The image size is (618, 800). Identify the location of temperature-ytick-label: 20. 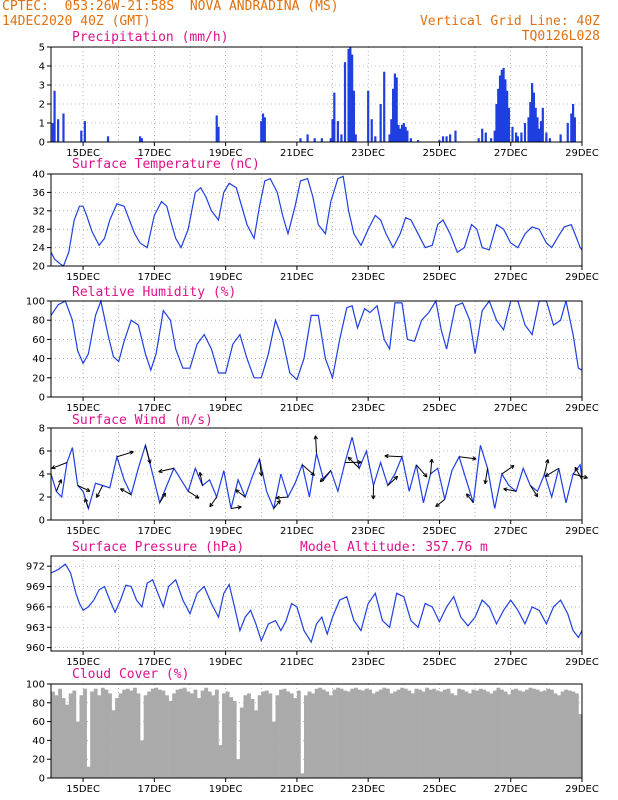
(38, 267).